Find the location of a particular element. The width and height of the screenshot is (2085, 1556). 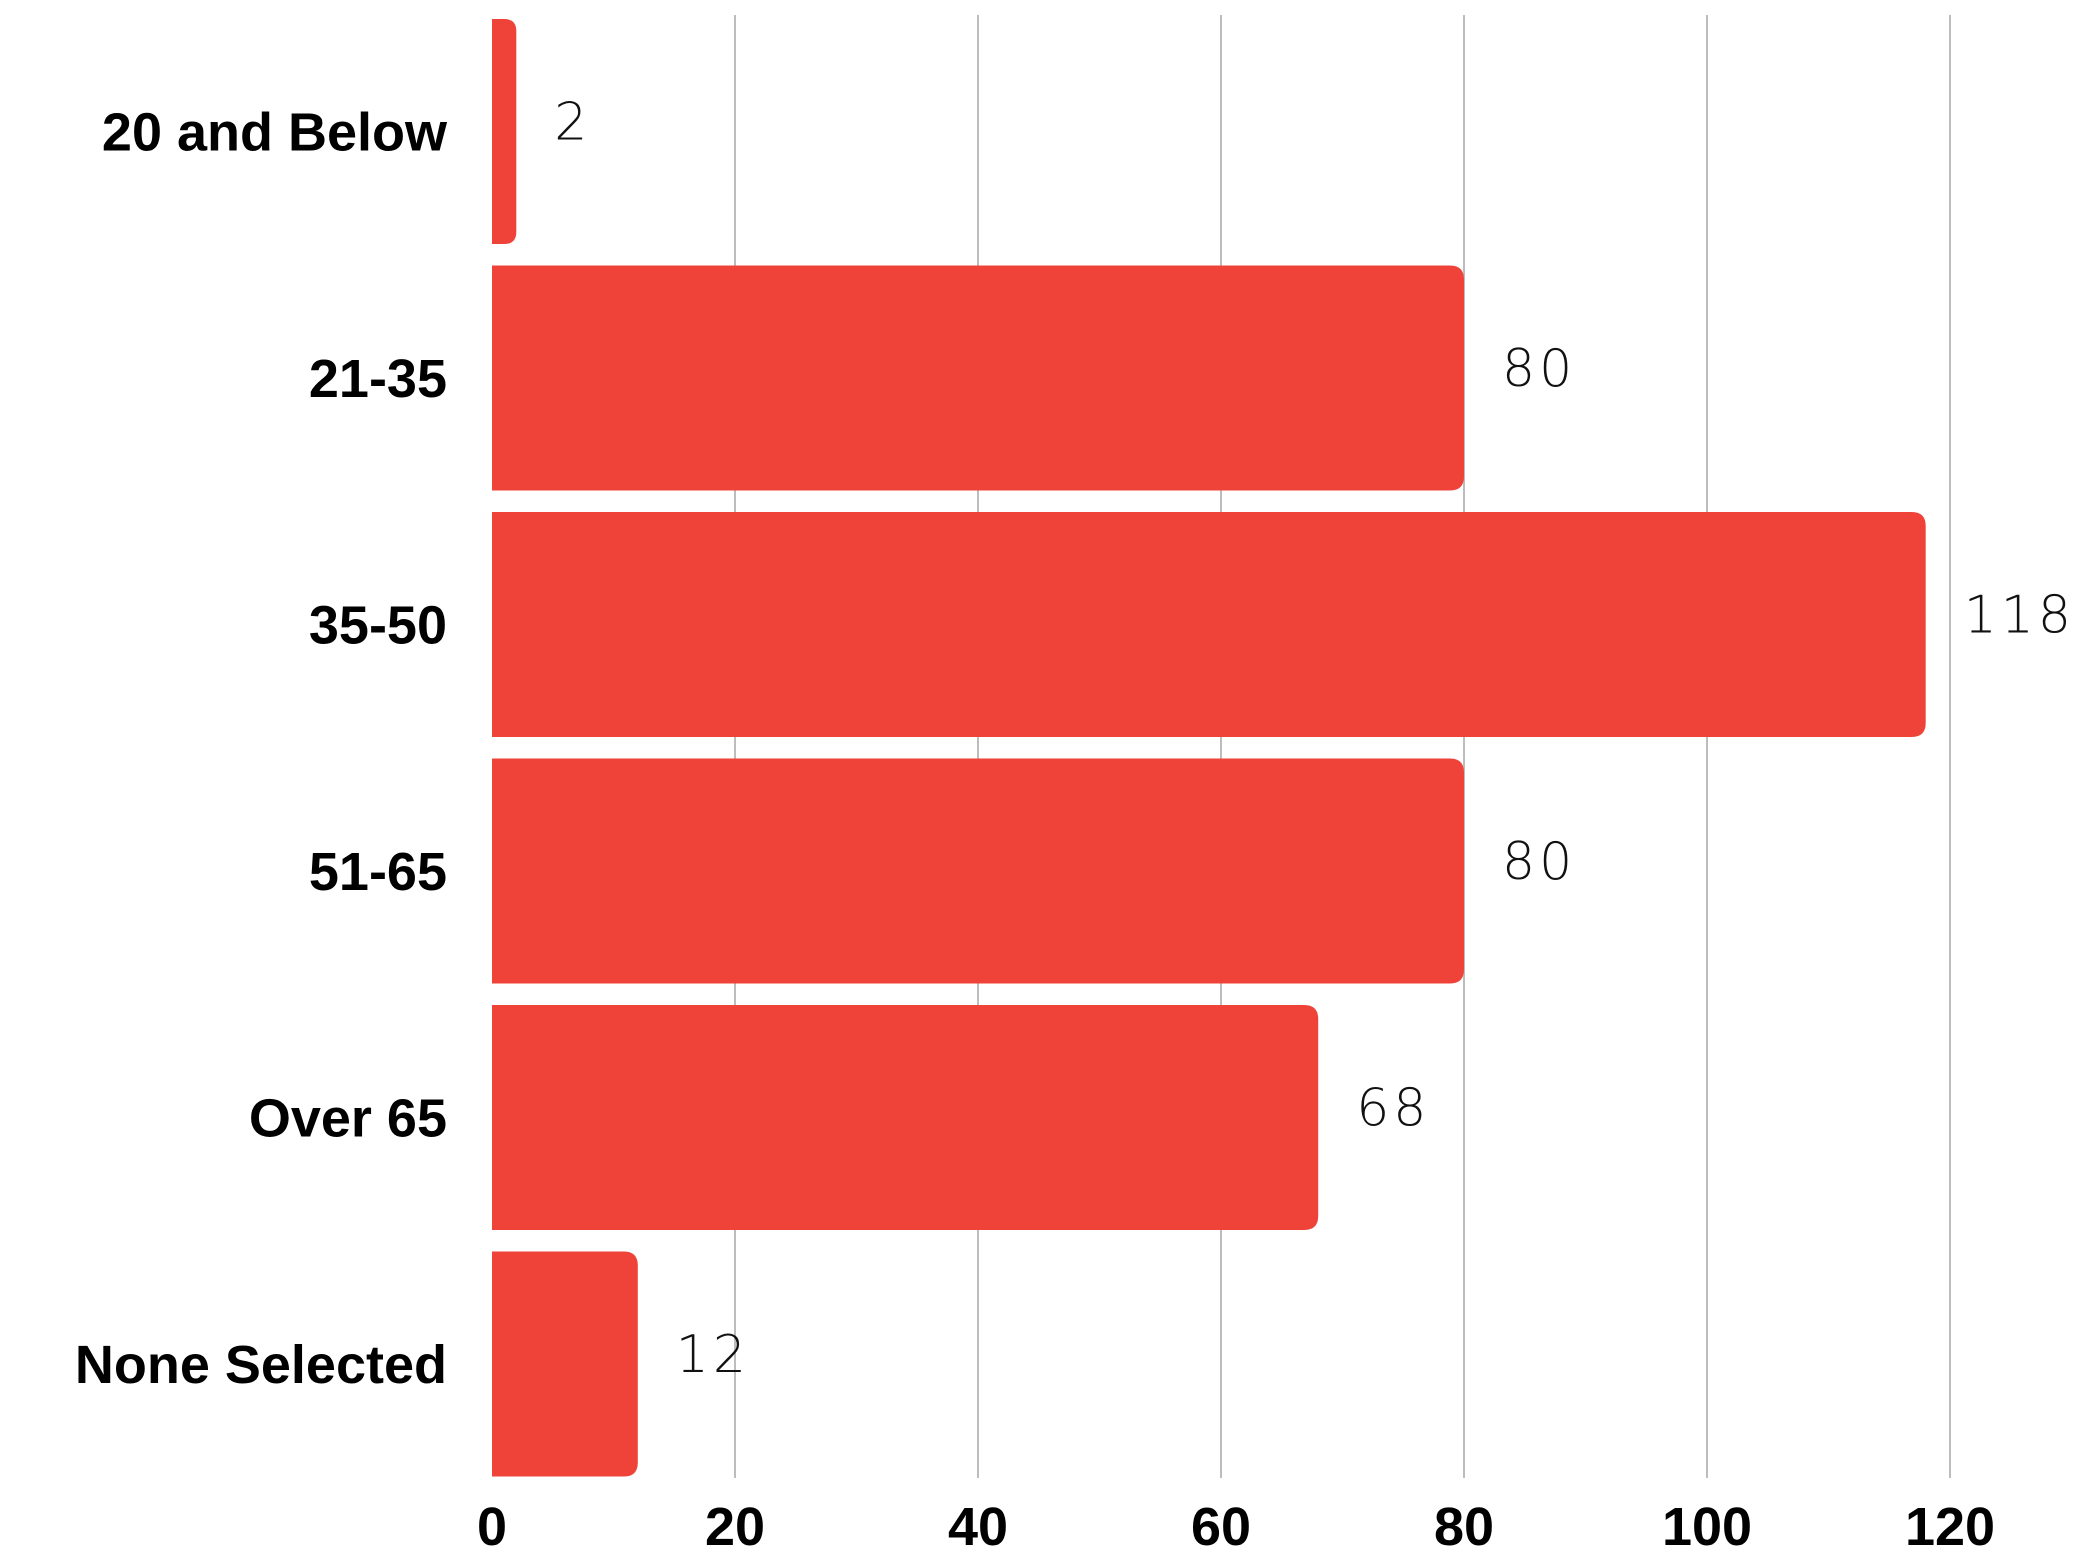

category-label-0: 20 and Below is located at coordinates (275, 133).